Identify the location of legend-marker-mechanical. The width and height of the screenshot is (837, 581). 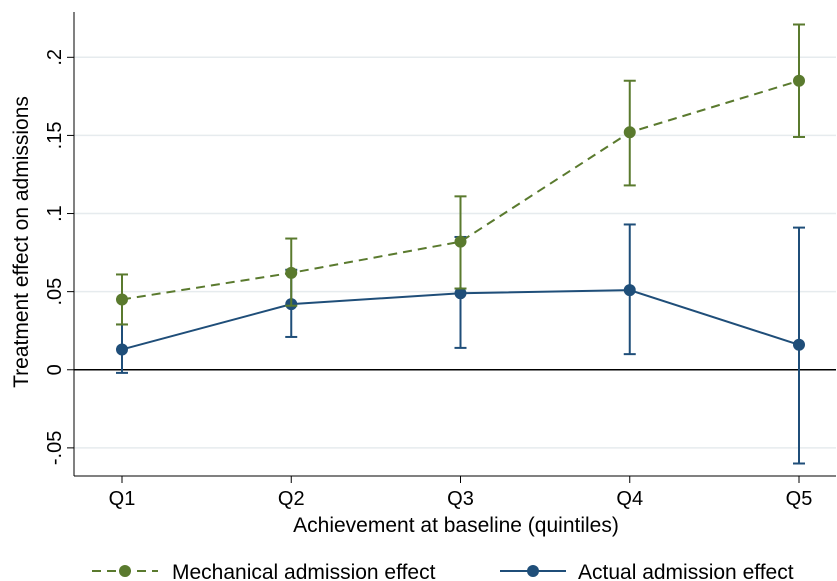
(125, 571).